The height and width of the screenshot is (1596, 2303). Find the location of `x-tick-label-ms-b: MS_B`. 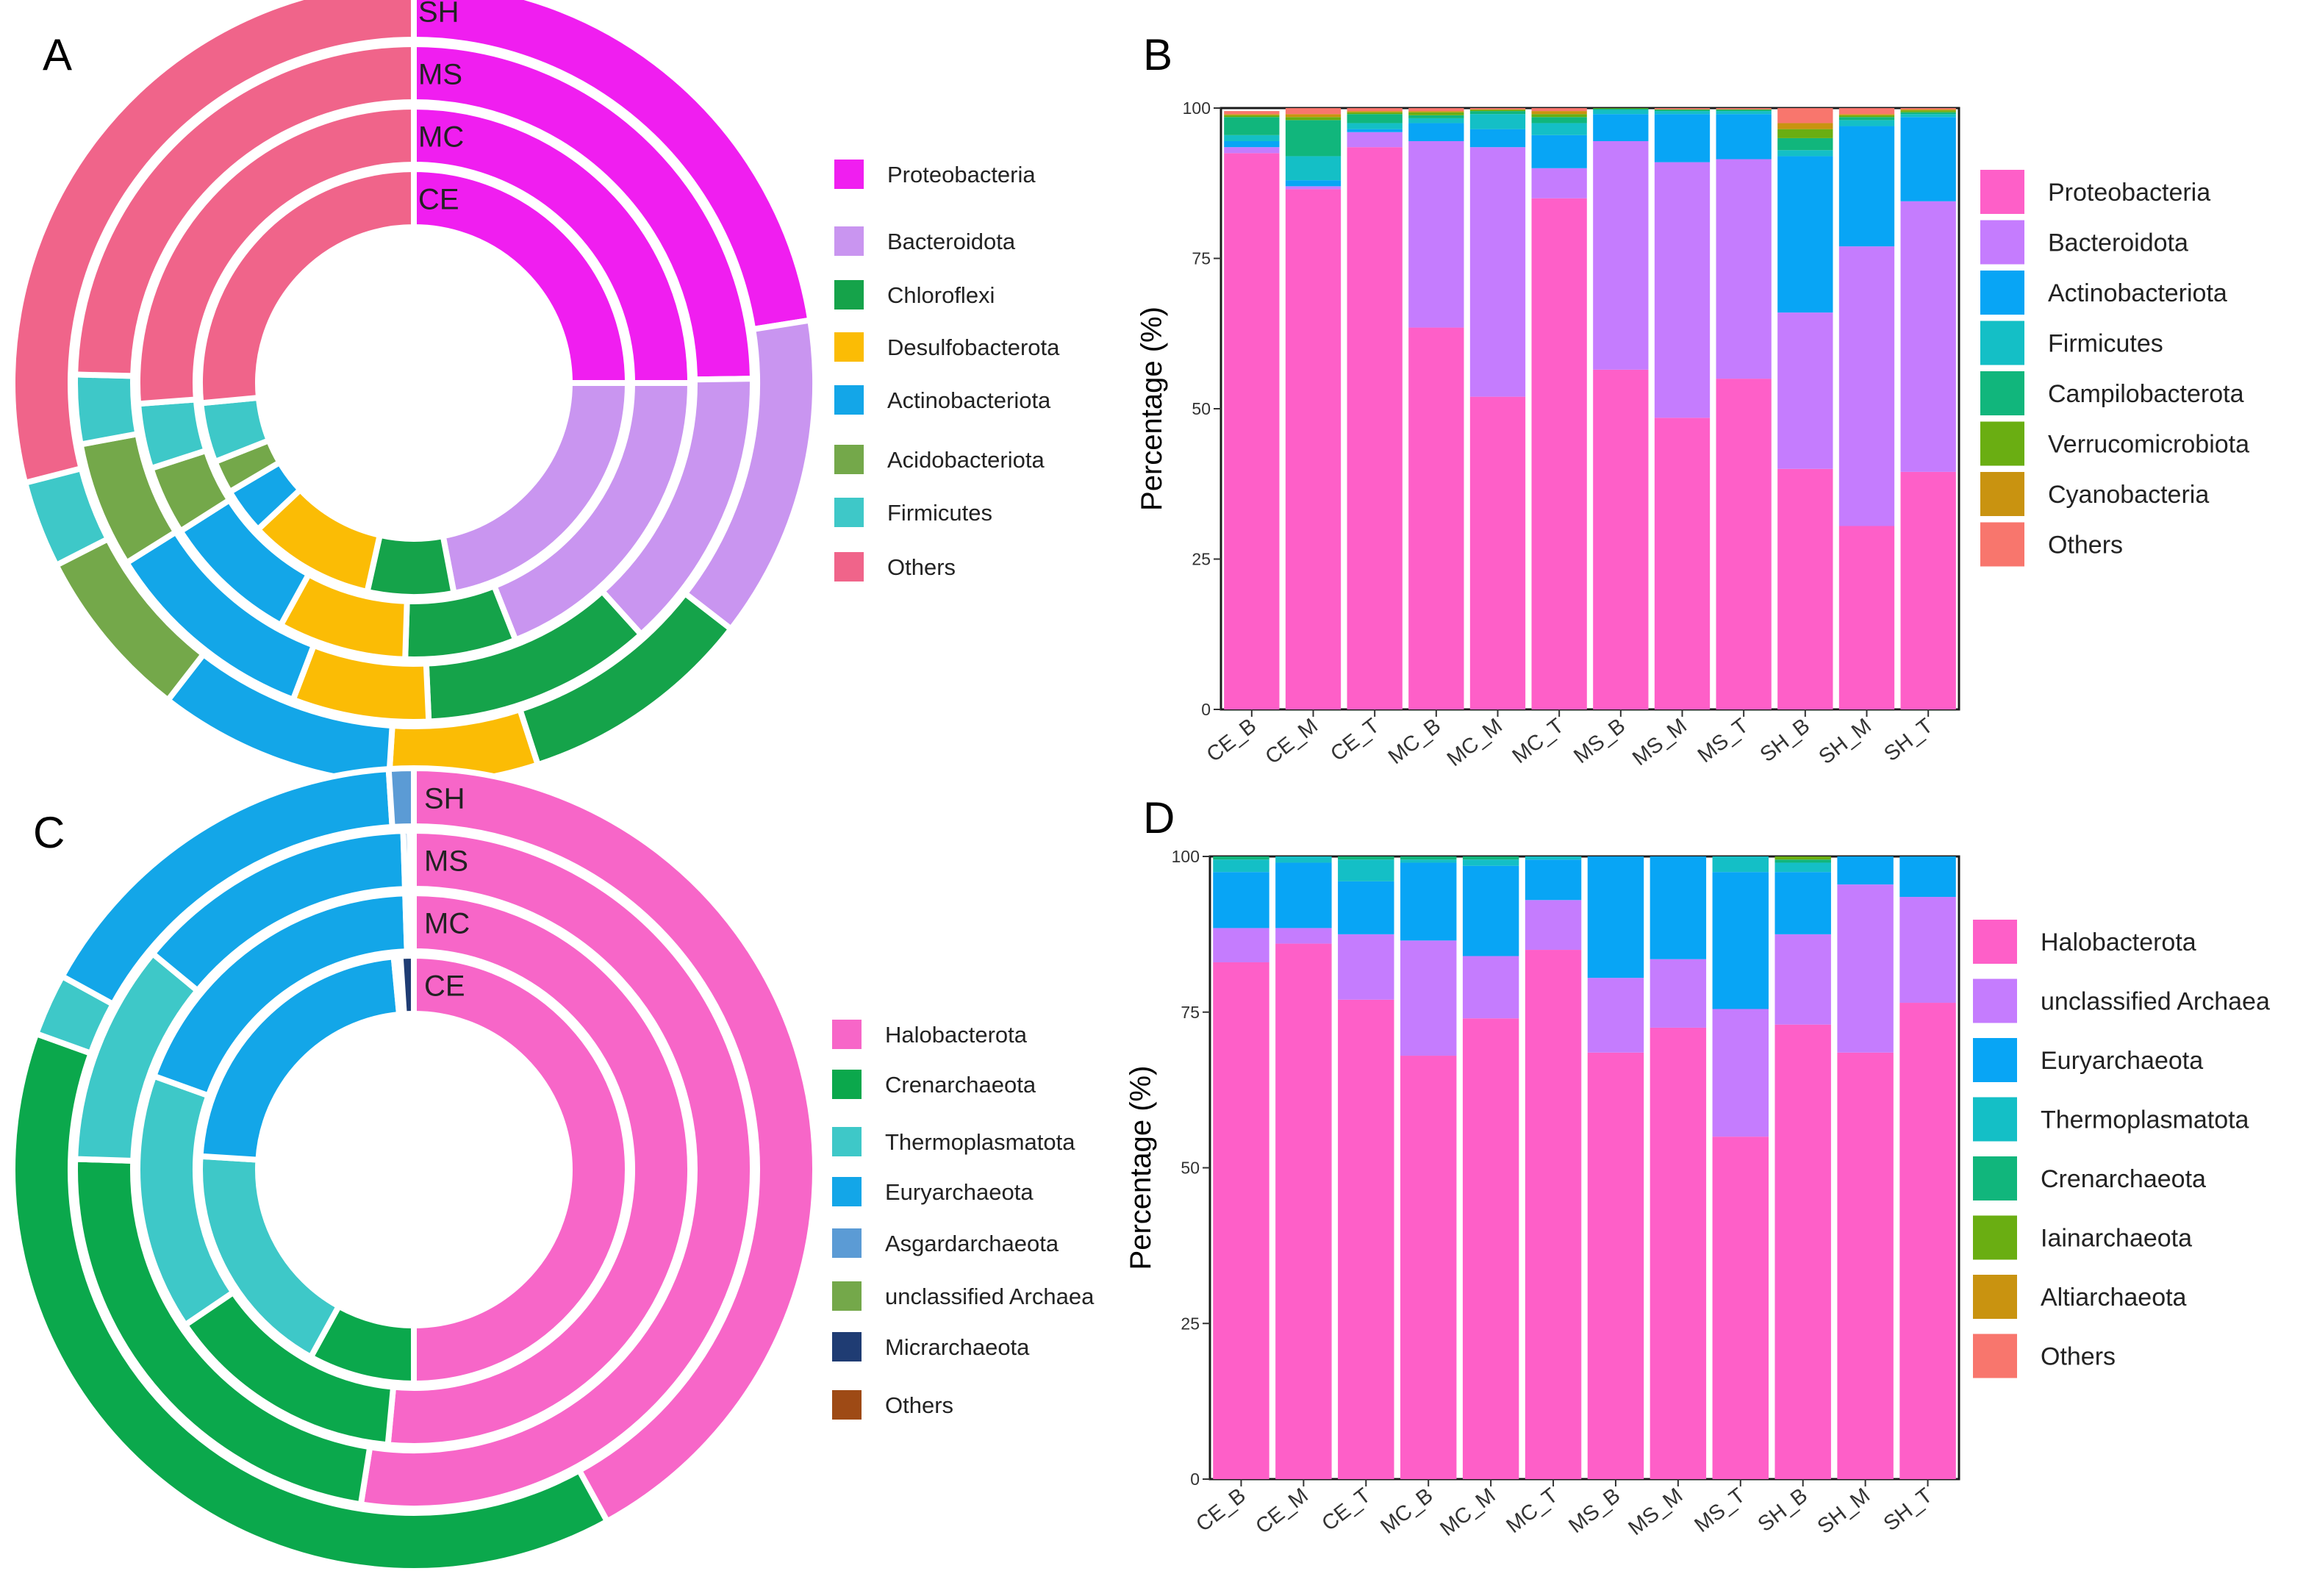

x-tick-label-ms-b: MS_B is located at coordinates (1599, 741).